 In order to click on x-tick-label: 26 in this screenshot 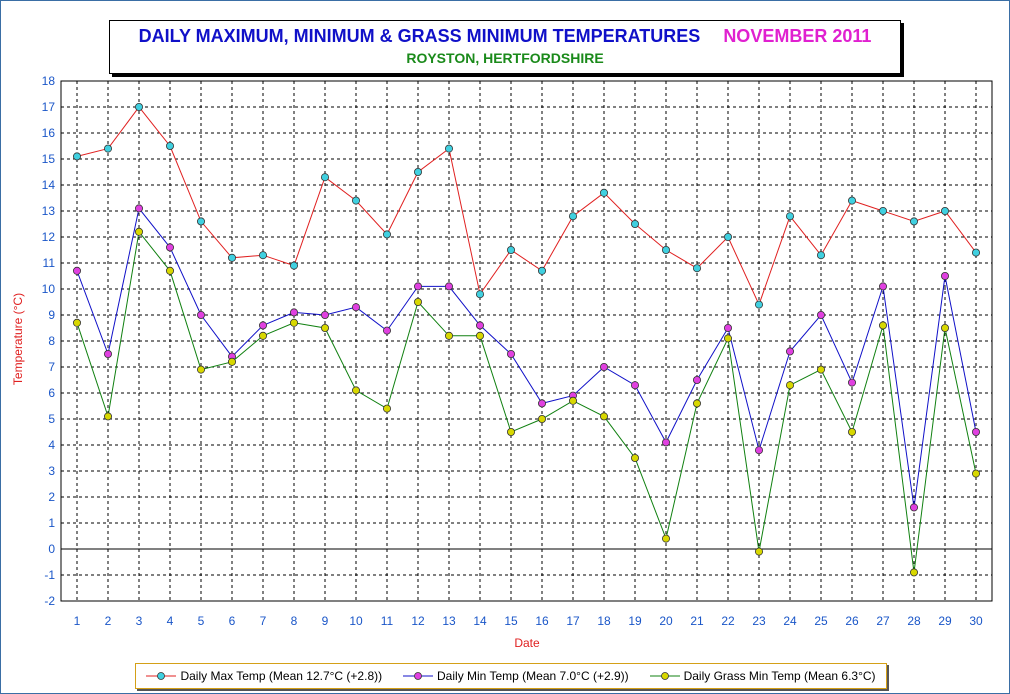, I will do `click(852, 621)`.